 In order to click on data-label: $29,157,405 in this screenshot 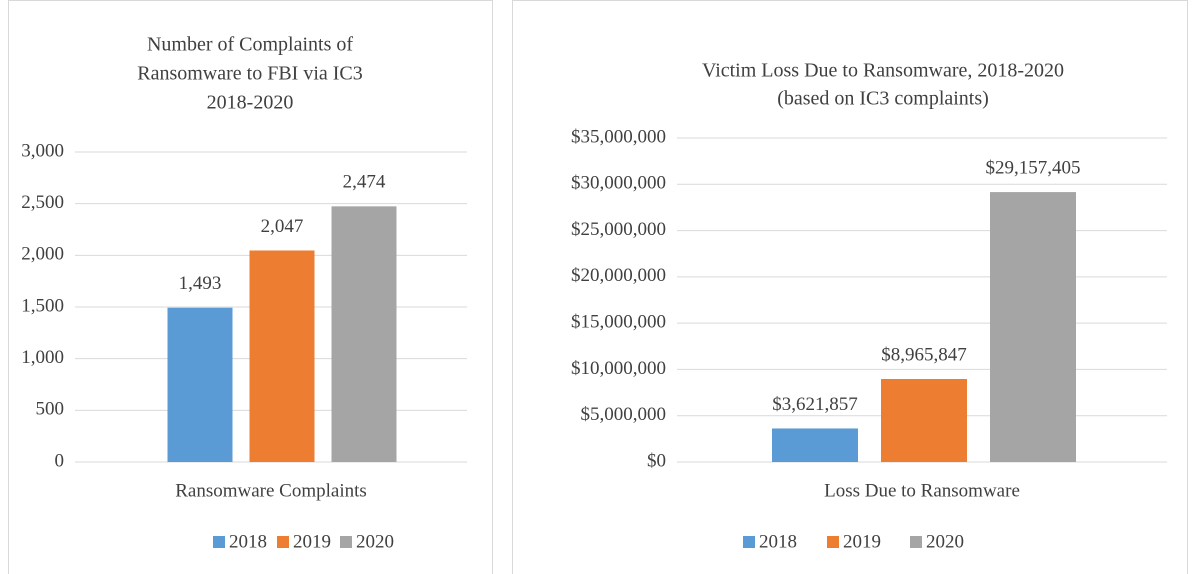, I will do `click(1033, 167)`.